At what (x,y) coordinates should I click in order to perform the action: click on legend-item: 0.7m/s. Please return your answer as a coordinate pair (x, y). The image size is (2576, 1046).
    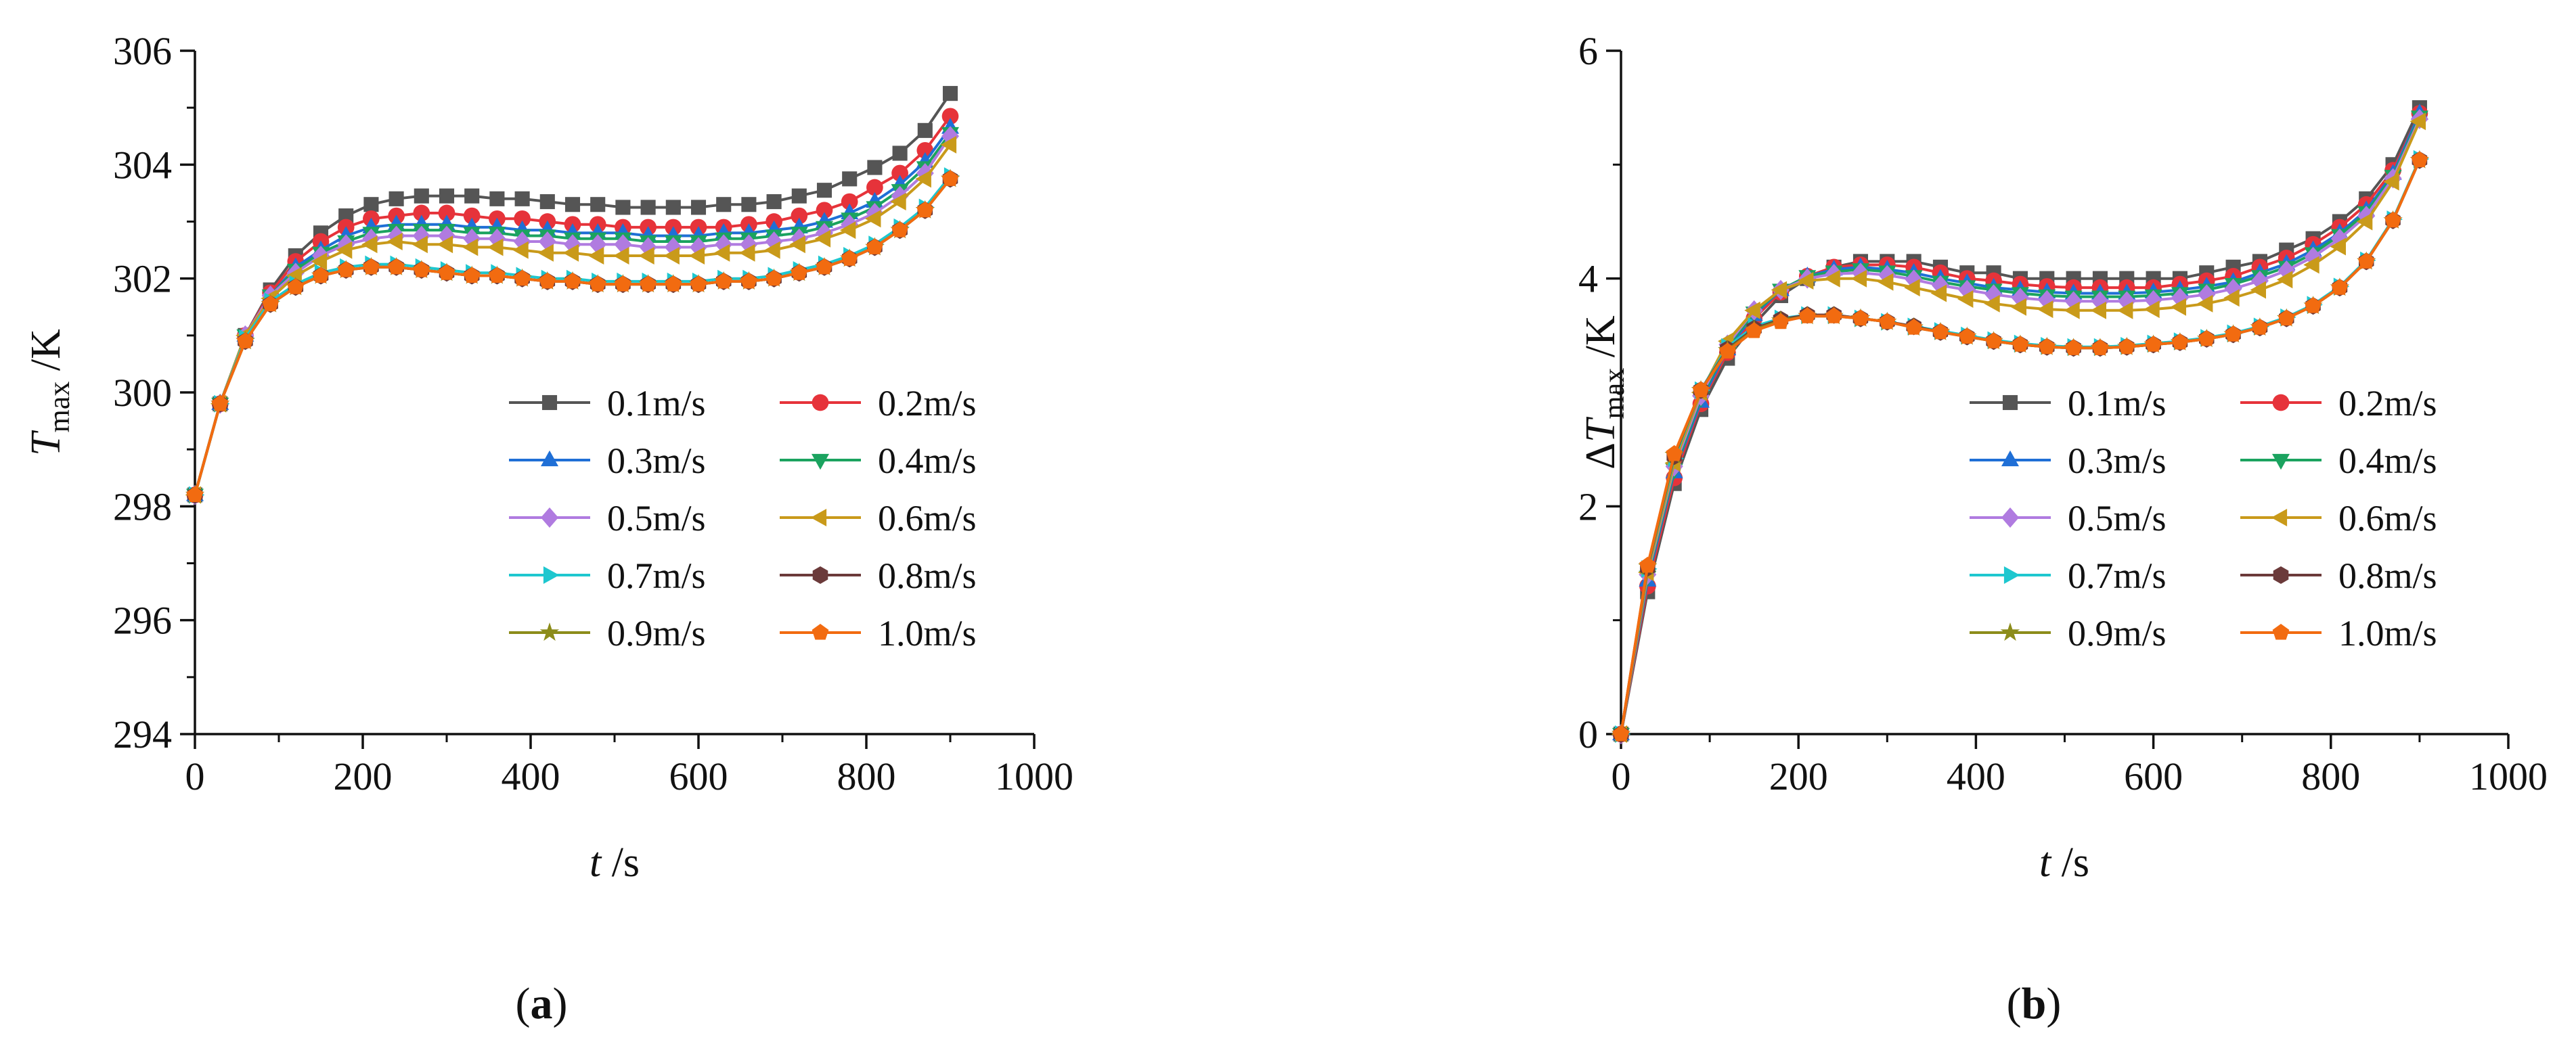
    Looking at the image, I should click on (2068, 575).